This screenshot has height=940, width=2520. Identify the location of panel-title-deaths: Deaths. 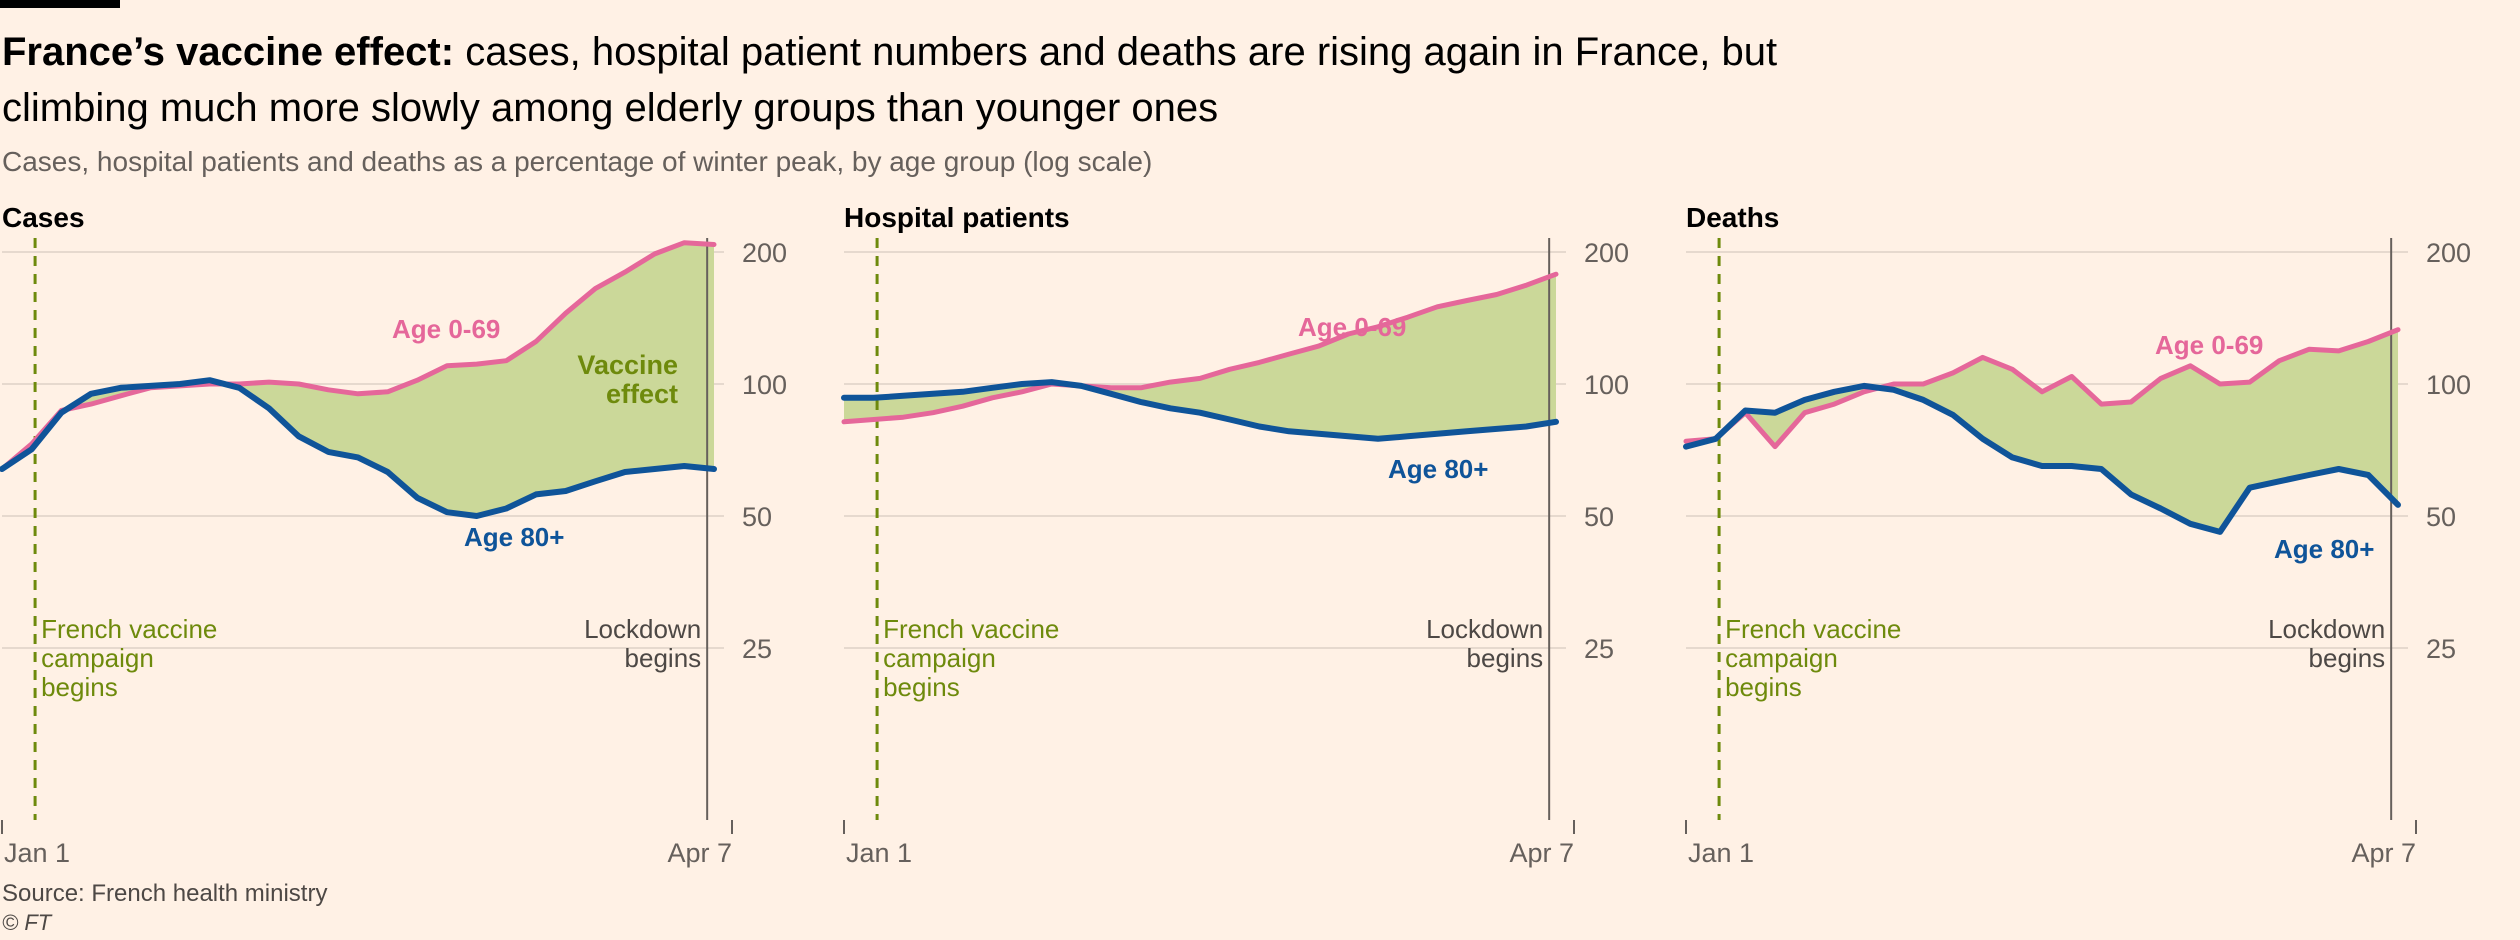
(1733, 217).